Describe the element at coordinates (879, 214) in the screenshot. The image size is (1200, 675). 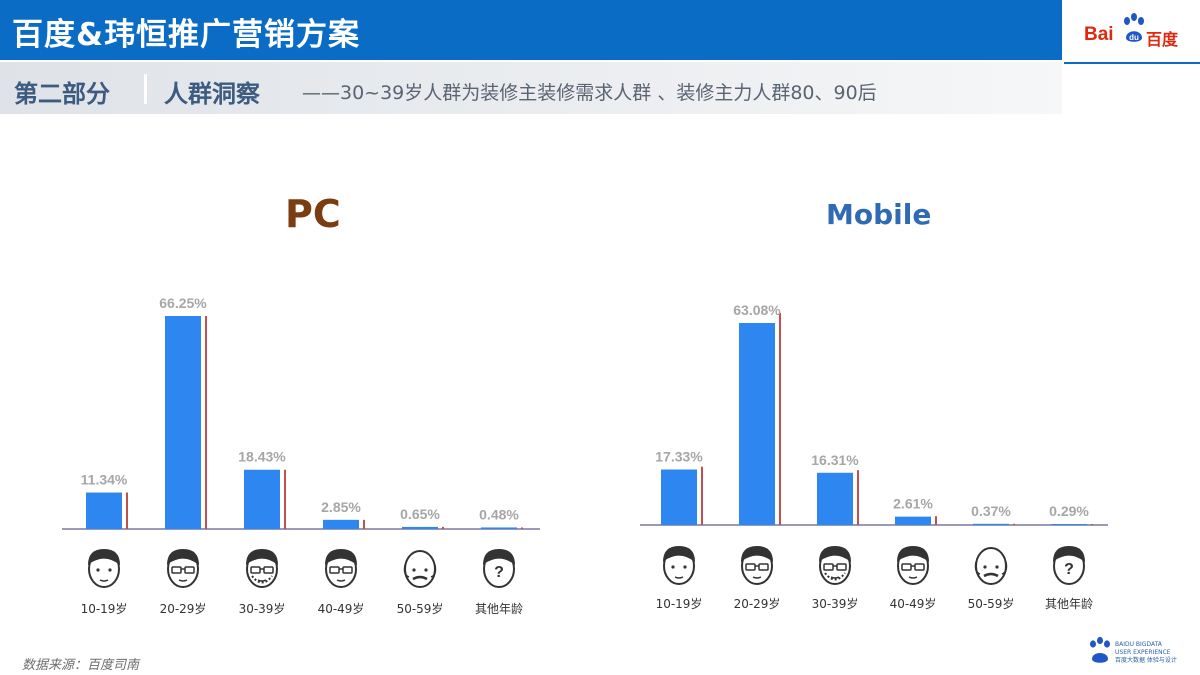
I see `mobile-chart-title: Mobile` at that location.